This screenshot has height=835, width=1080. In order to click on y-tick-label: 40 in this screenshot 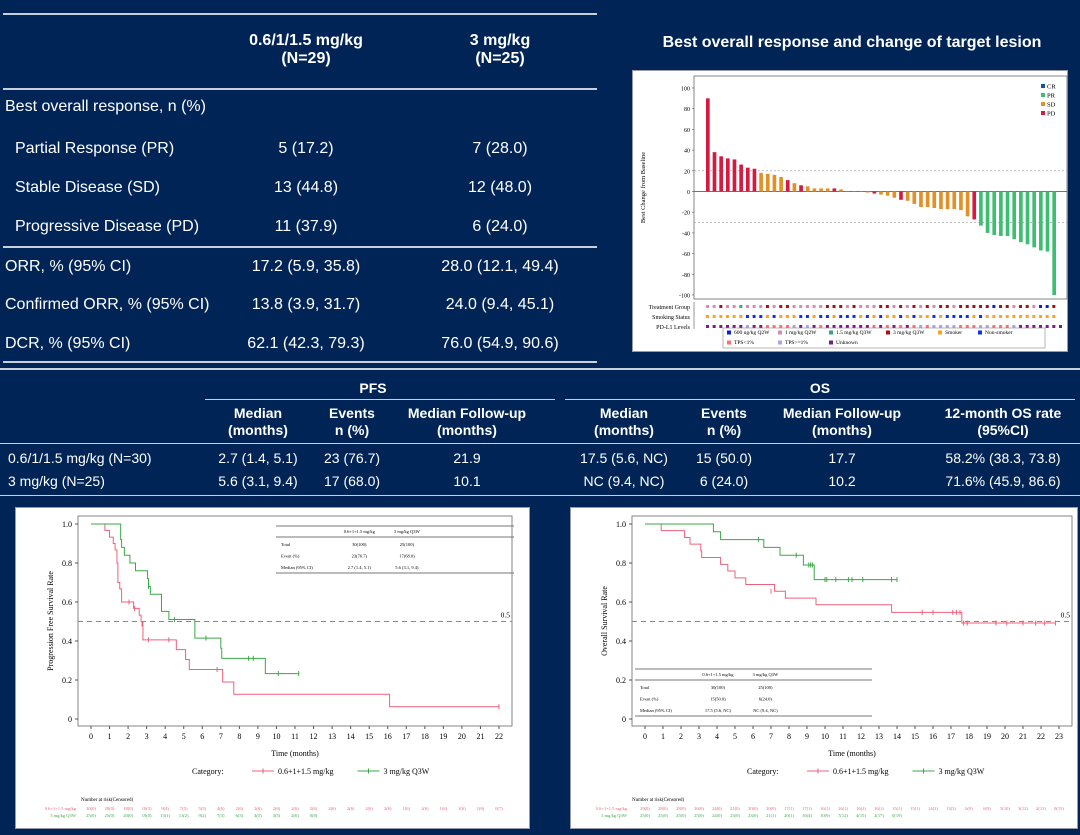, I will do `click(687, 152)`.